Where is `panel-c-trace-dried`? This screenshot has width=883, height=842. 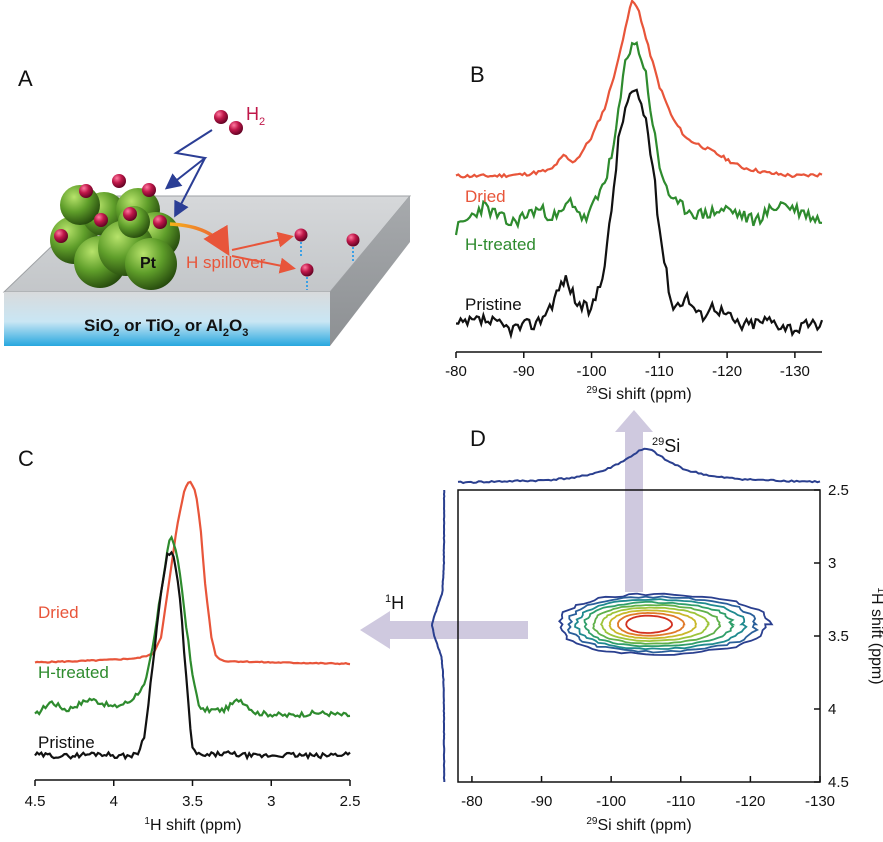 panel-c-trace-dried is located at coordinates (192, 573).